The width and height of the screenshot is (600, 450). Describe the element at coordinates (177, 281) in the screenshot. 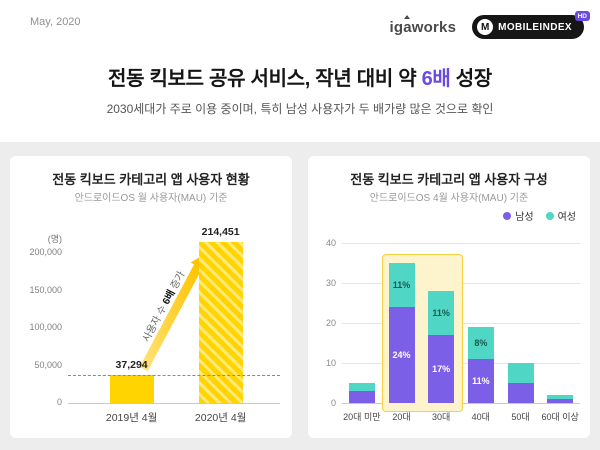

I see `annotation-suffix: 증가` at that location.